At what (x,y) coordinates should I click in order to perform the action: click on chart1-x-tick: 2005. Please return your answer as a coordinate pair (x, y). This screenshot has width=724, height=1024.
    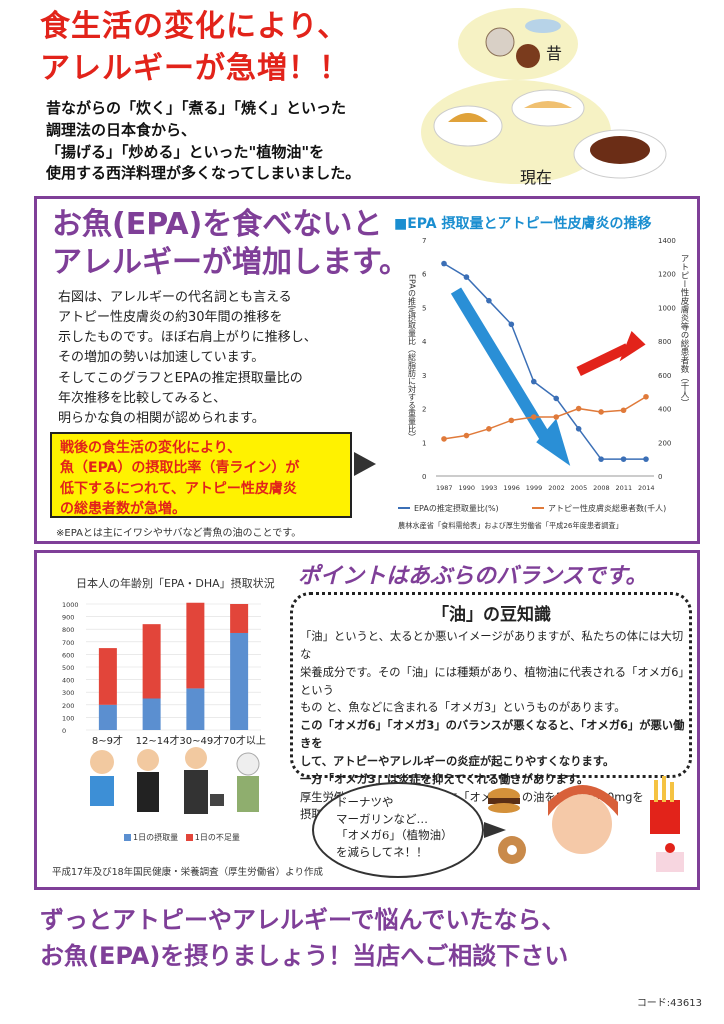
    Looking at the image, I should click on (579, 488).